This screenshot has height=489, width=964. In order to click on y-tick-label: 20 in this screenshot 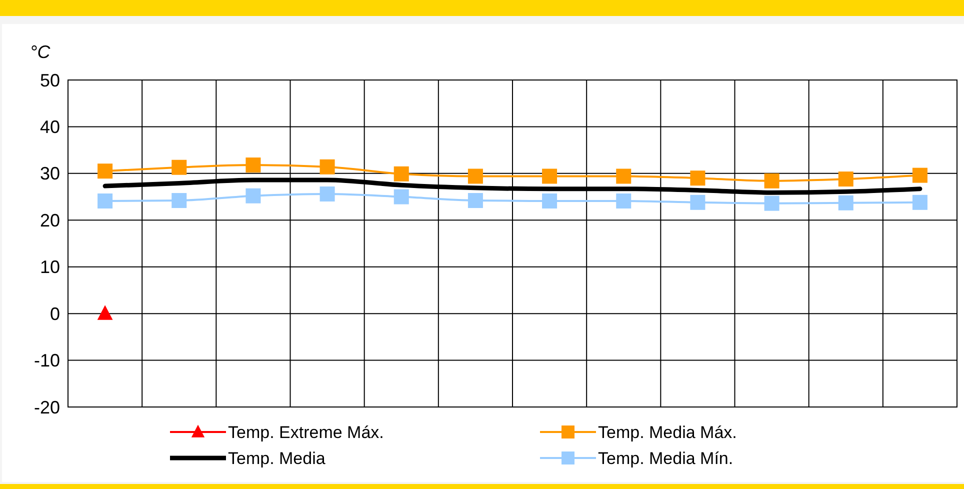, I will do `click(50, 220)`.